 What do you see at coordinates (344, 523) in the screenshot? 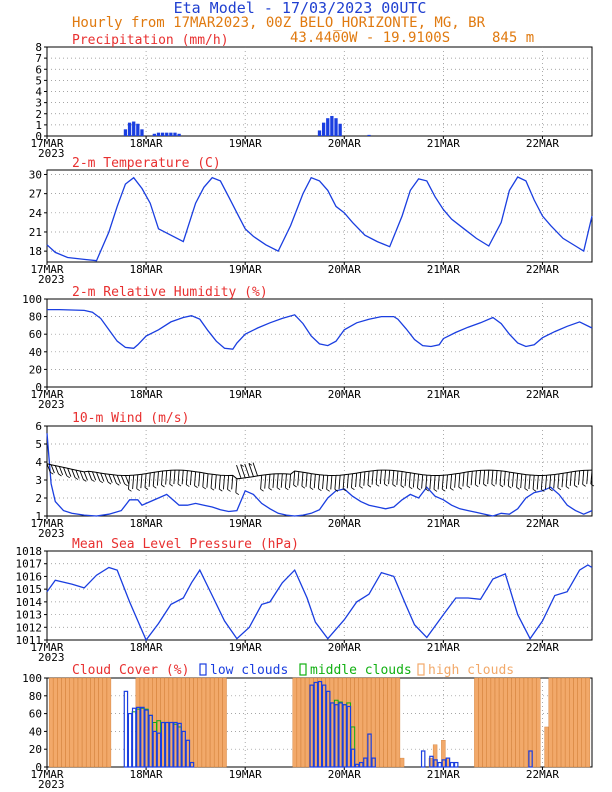
I see `x-tick-label: 20MAR` at bounding box center [344, 523].